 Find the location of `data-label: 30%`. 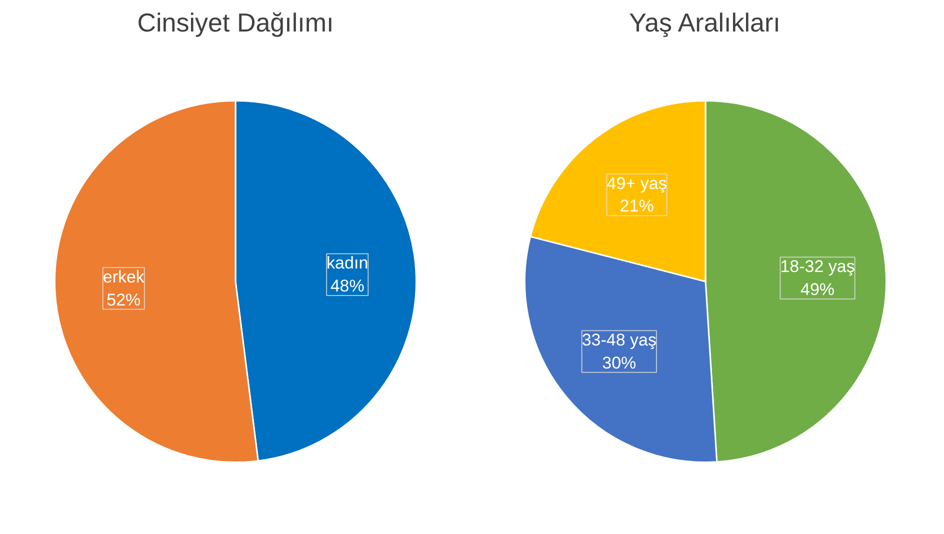

data-label: 30% is located at coordinates (619, 362).